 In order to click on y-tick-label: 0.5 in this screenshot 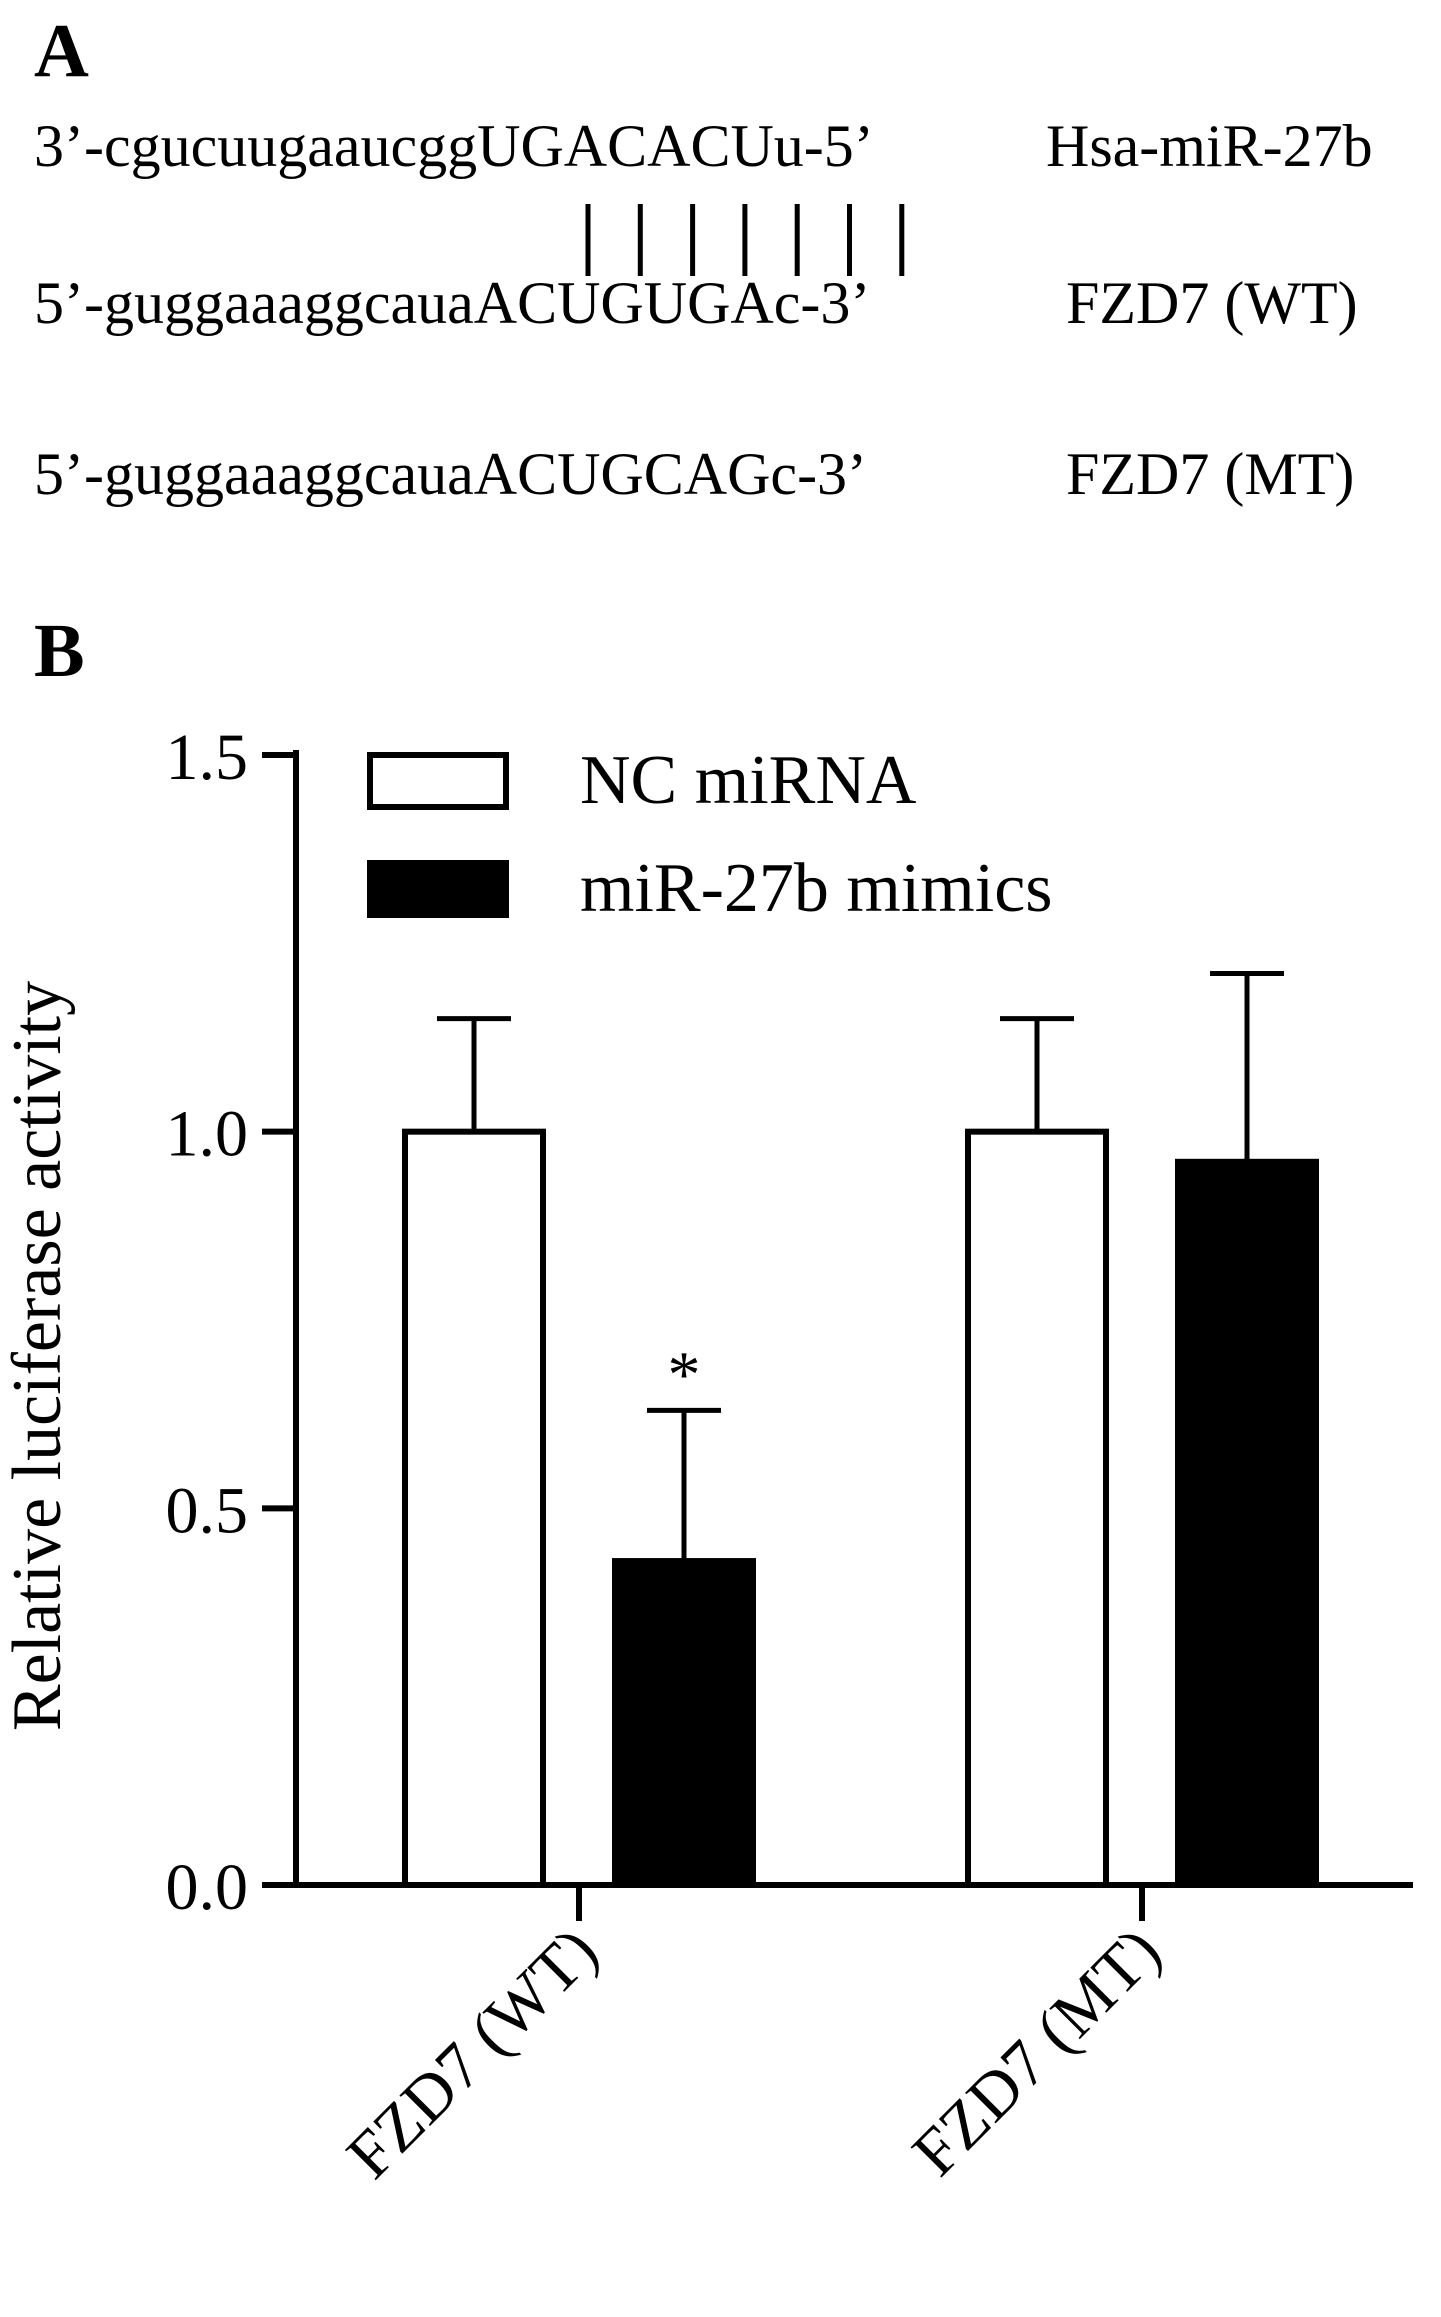, I will do `click(207, 1510)`.